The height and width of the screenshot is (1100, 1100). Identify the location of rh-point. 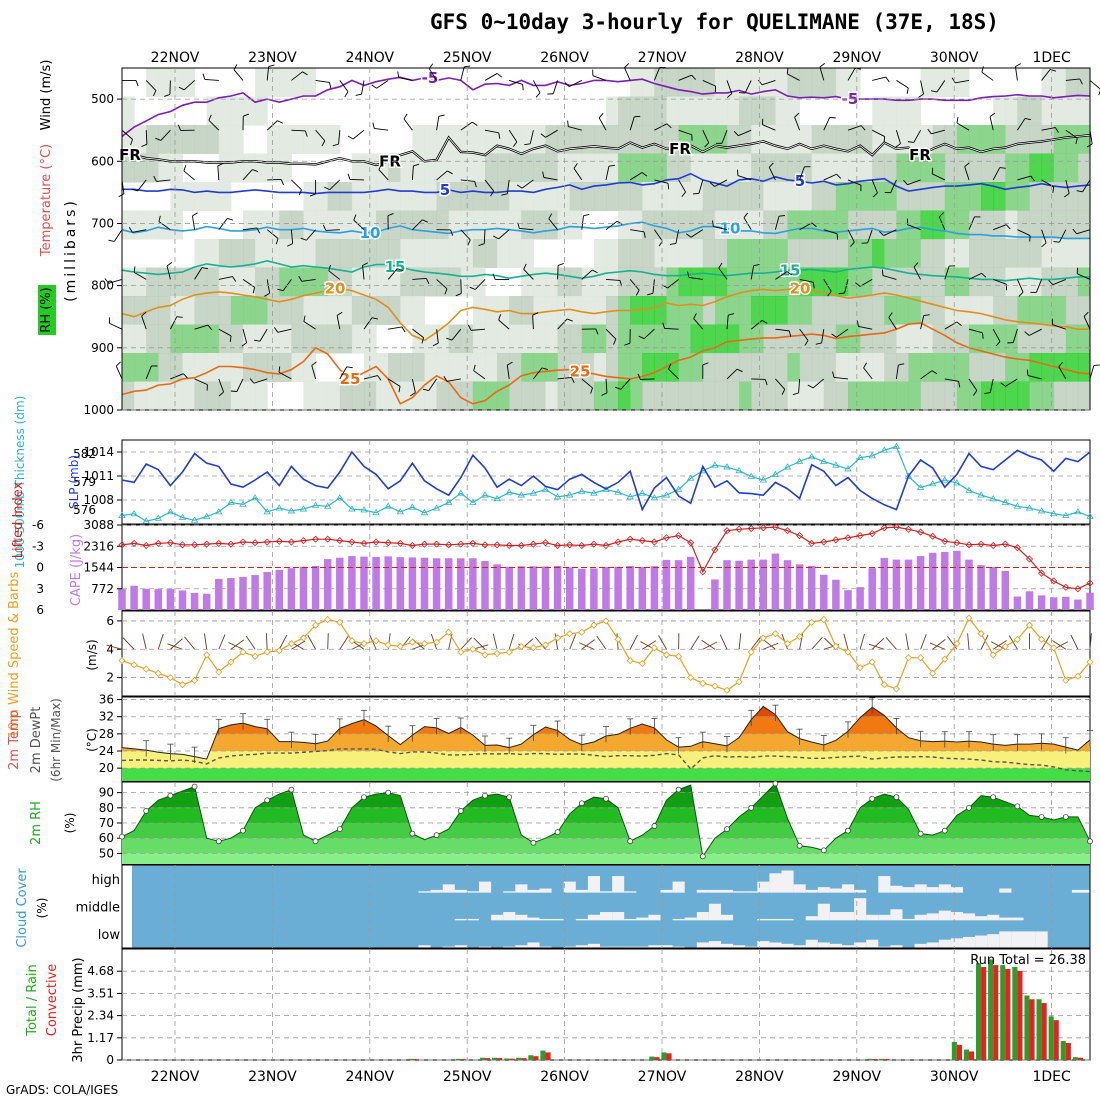
(630, 841).